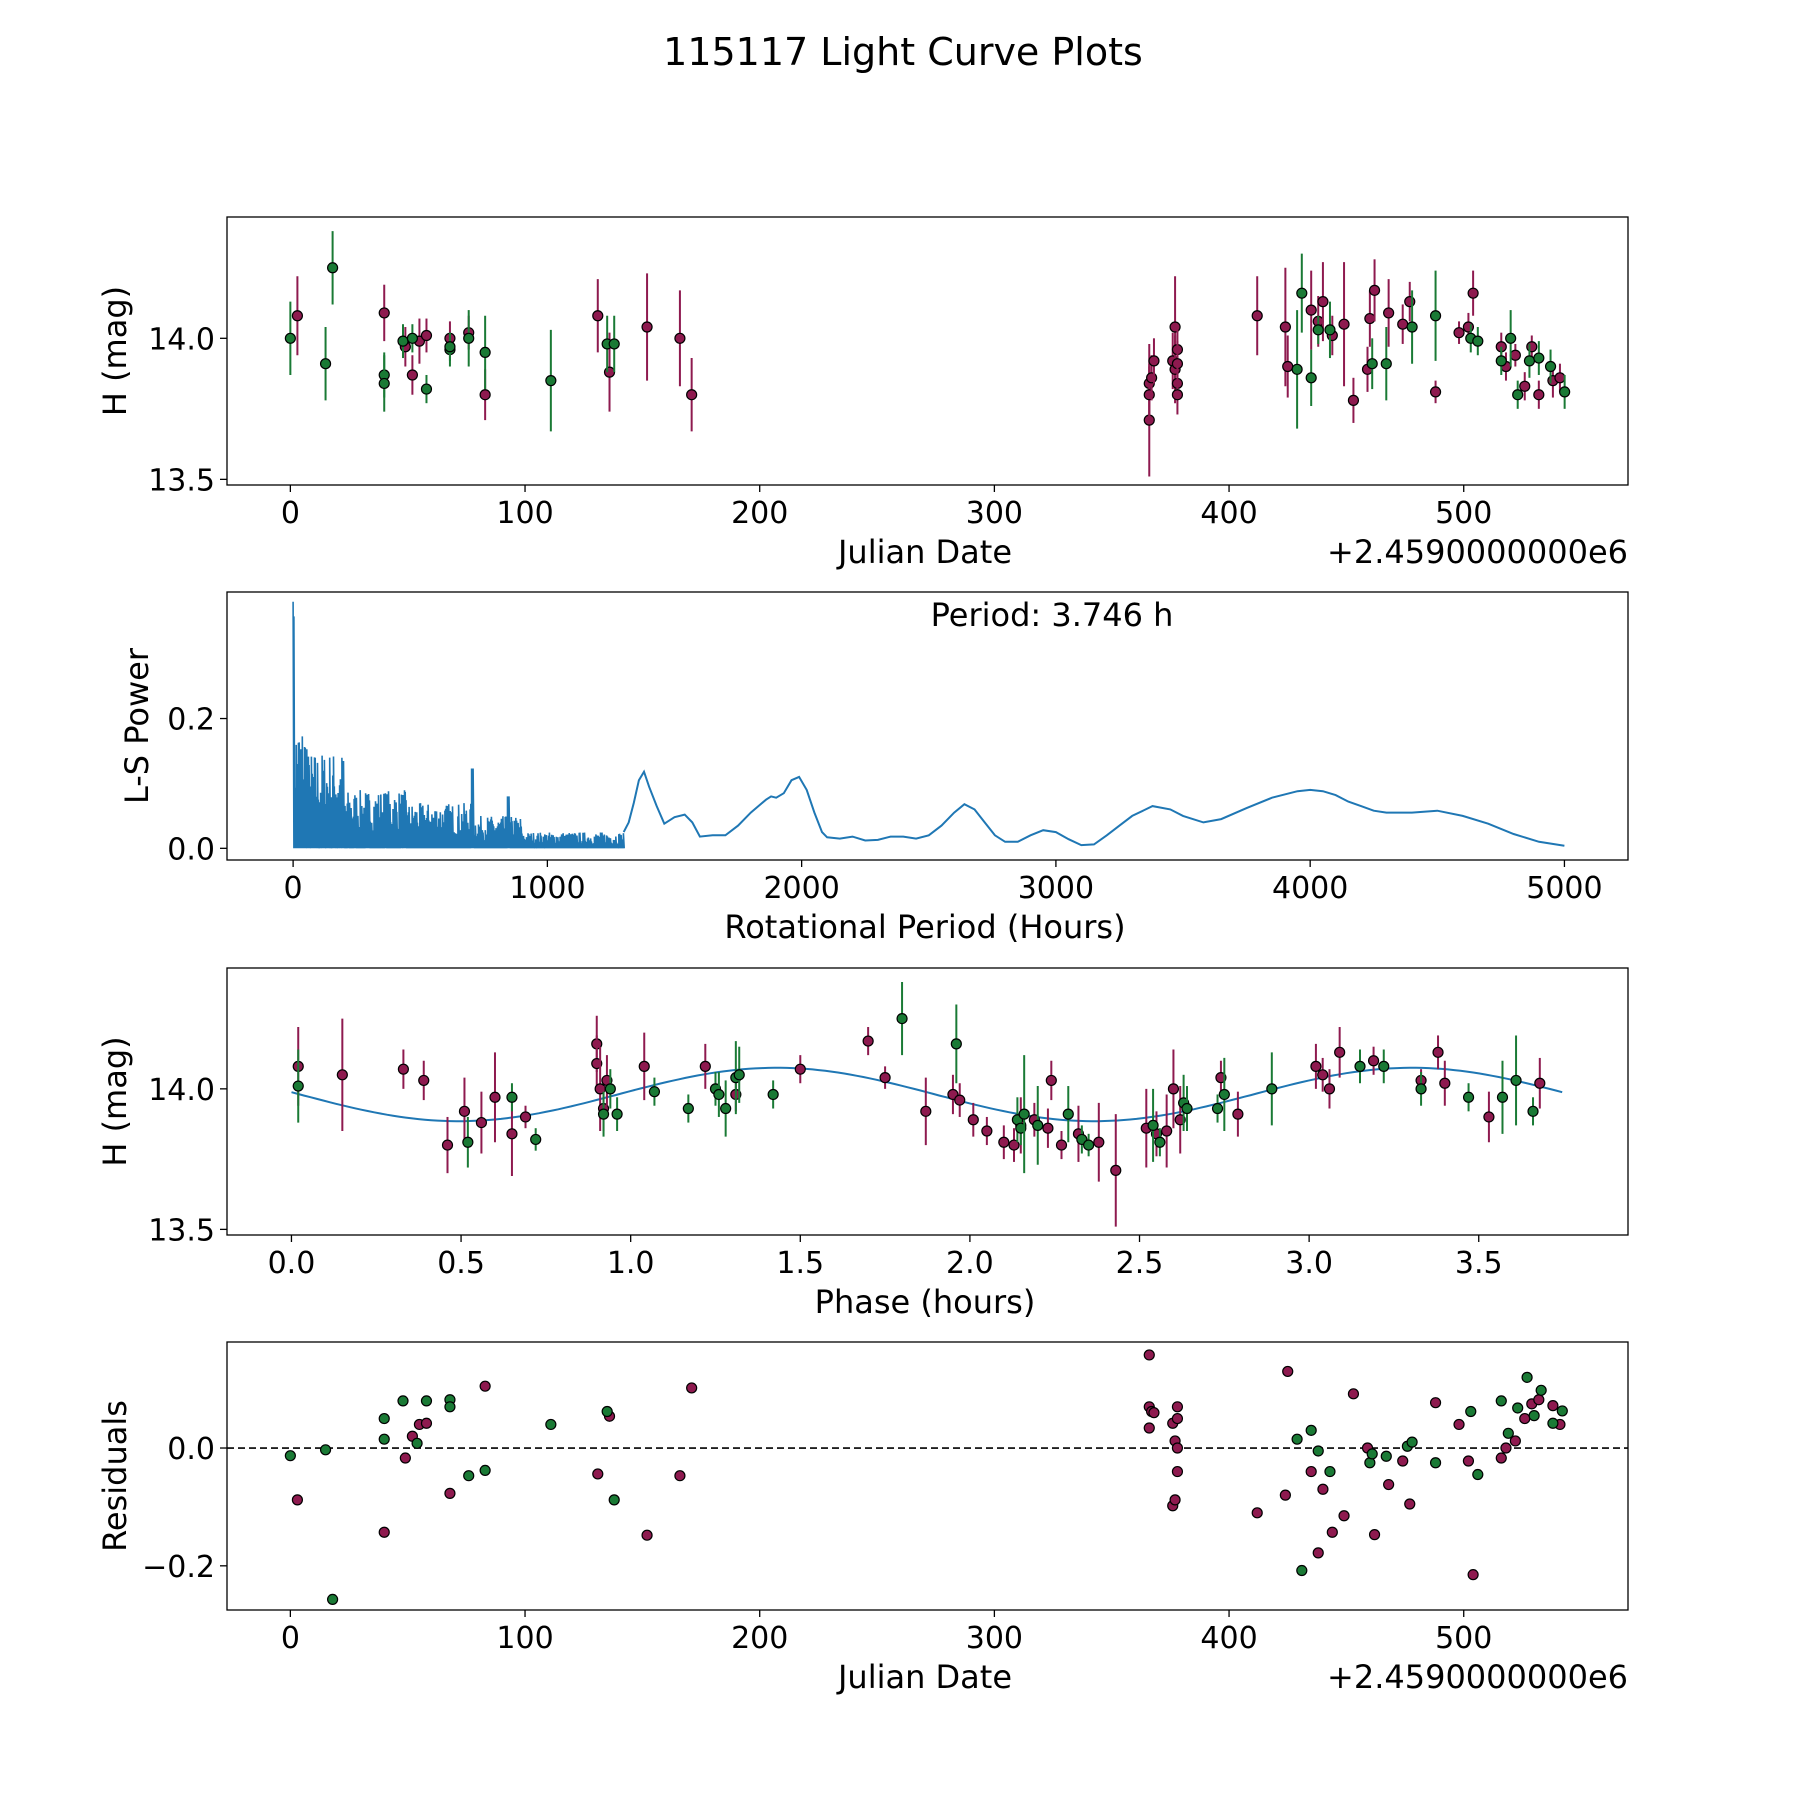 The image size is (1800, 1800). Describe the element at coordinates (926, 1488) in the screenshot. I see `series-green` at that location.